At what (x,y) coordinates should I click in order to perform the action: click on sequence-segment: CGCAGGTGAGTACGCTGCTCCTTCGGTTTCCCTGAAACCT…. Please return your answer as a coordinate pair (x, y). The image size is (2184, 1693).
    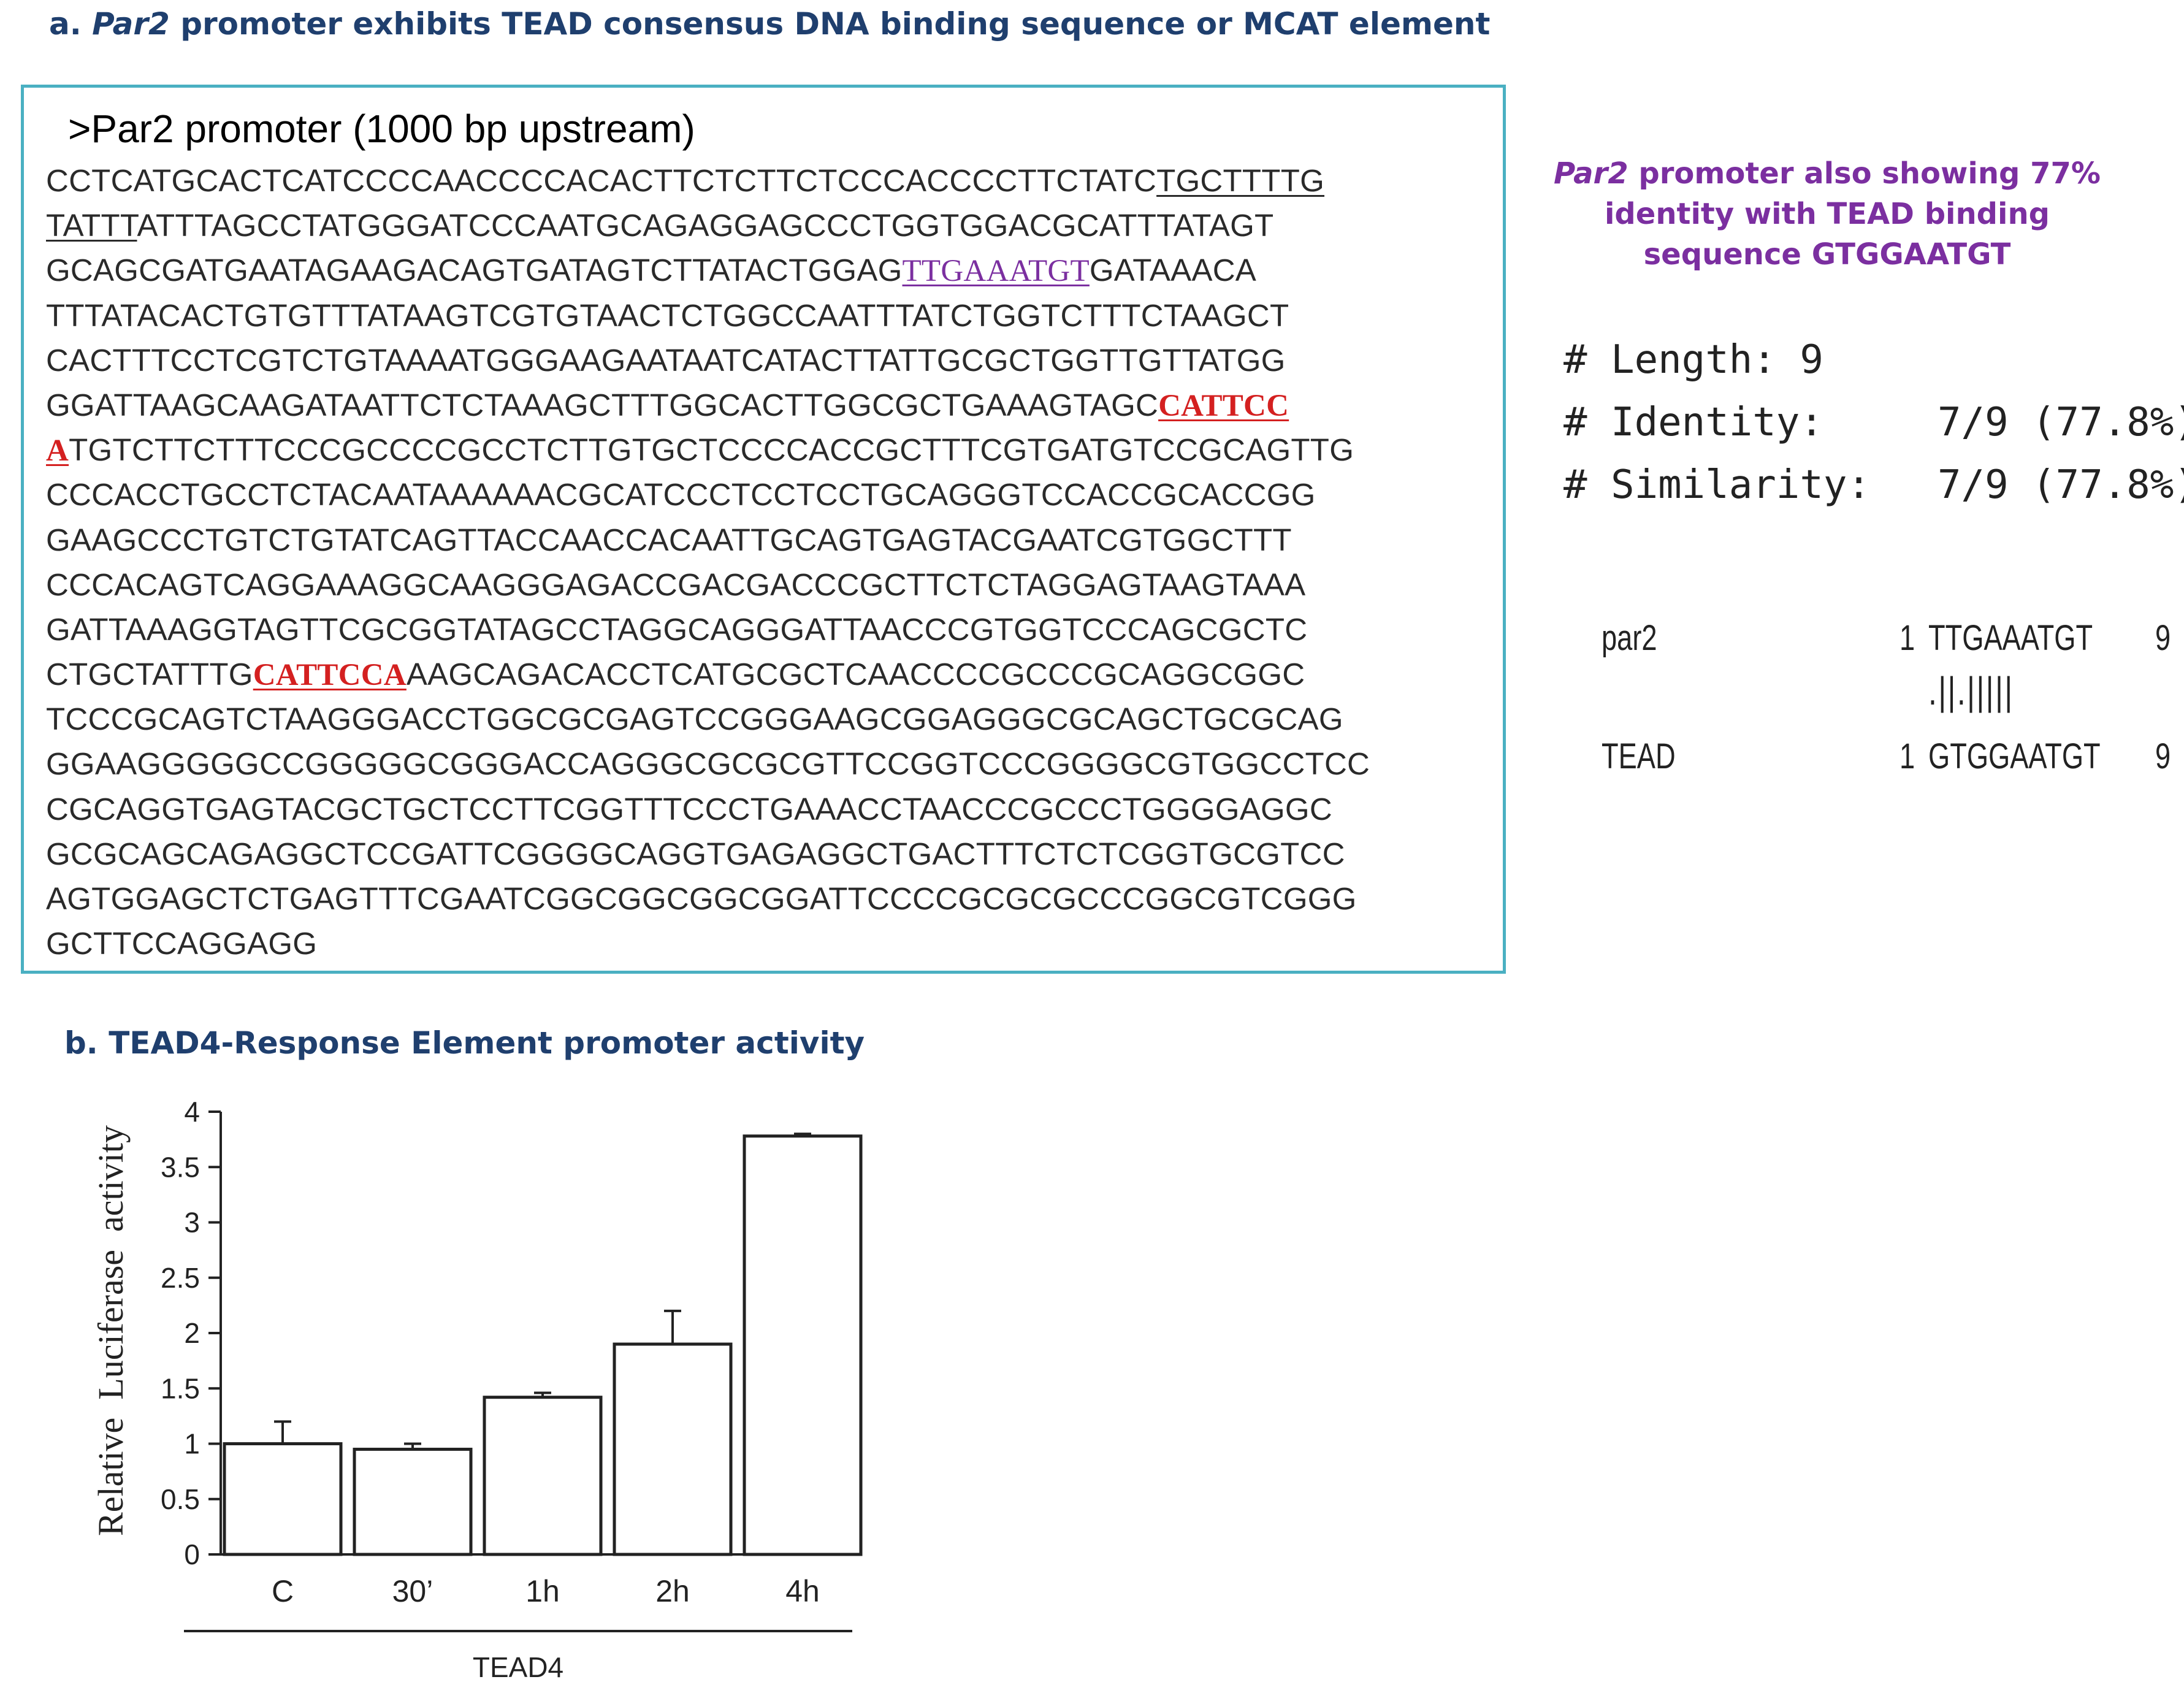
    Looking at the image, I should click on (689, 809).